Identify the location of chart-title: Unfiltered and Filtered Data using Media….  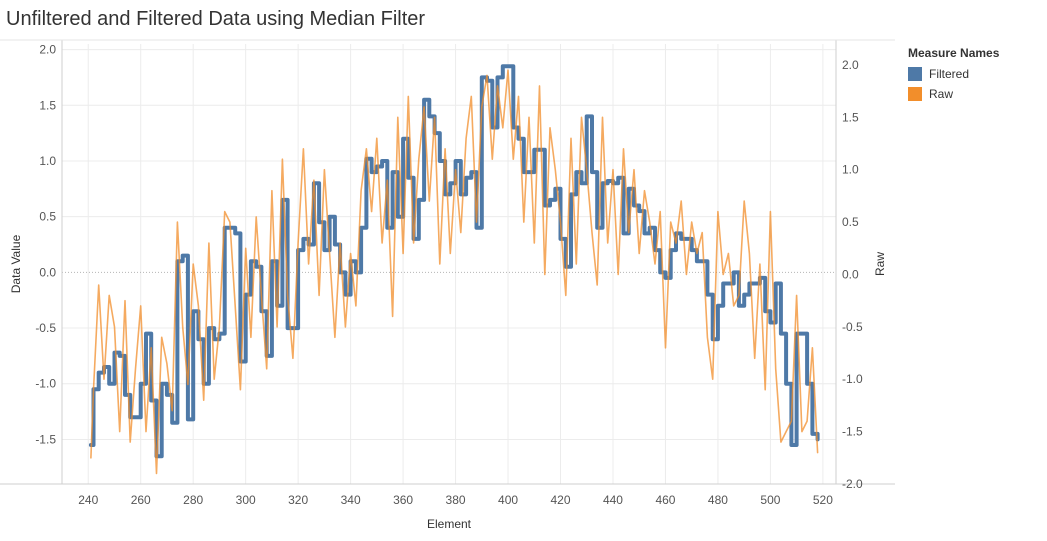
(216, 19).